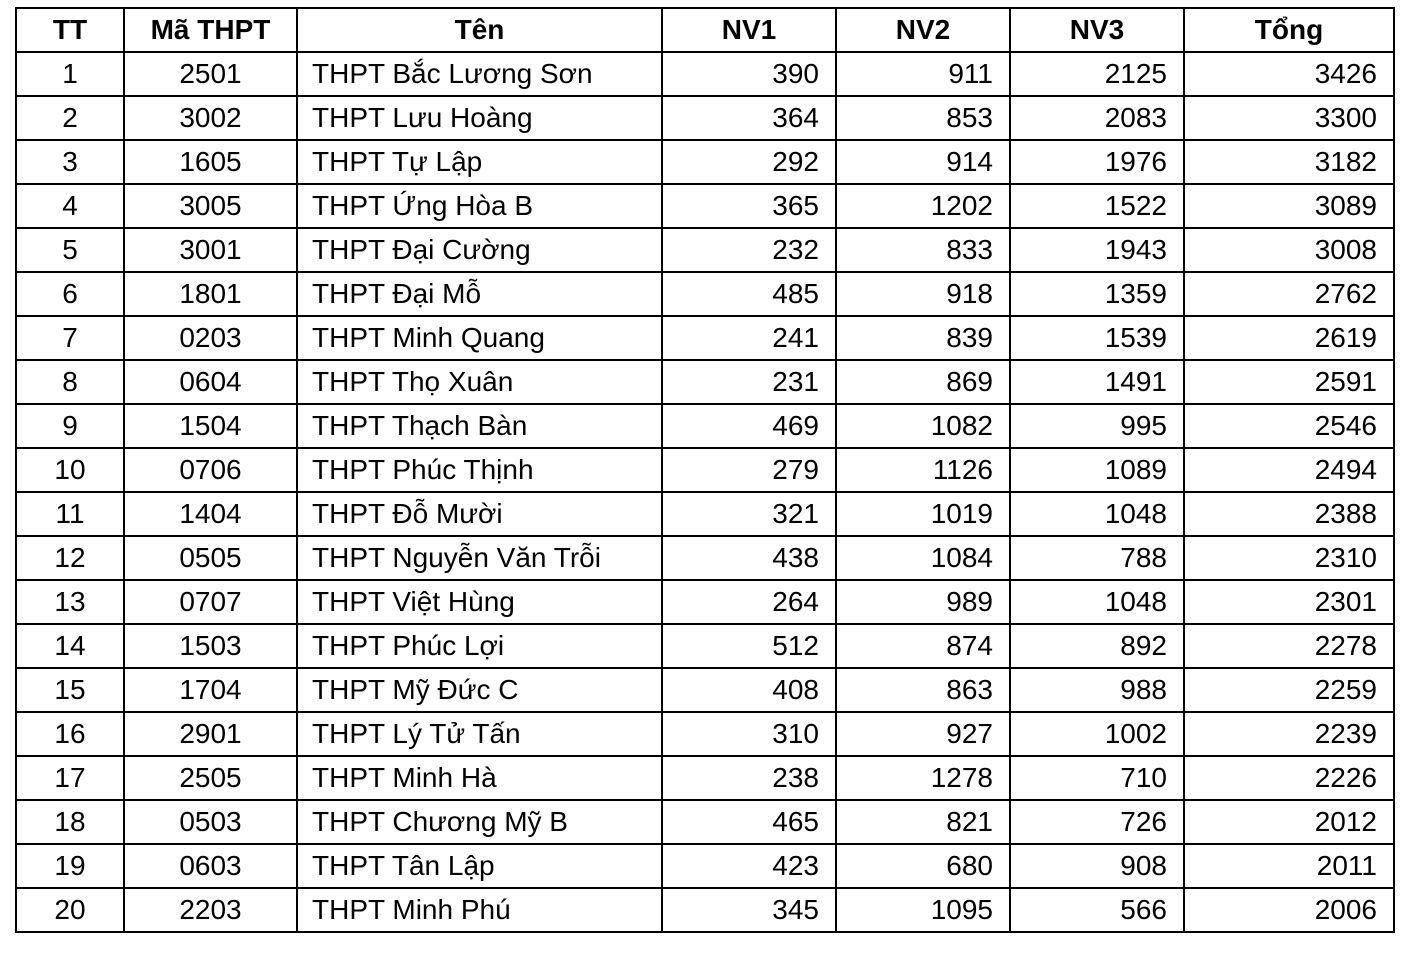 The image size is (1410, 973). What do you see at coordinates (749, 910) in the screenshot?
I see `cell-nv1: 345` at bounding box center [749, 910].